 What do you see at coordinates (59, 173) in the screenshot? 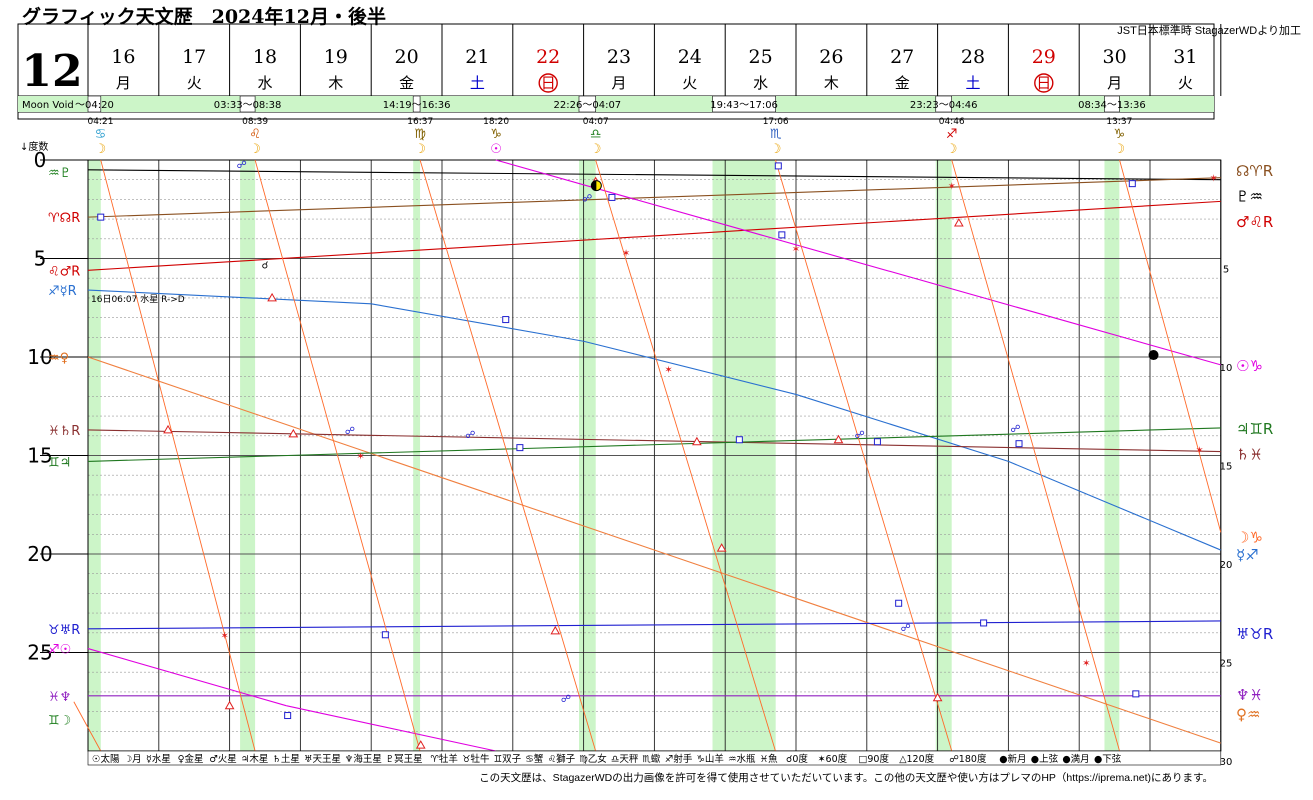
I see `left-planet-label: ♒♇` at bounding box center [59, 173].